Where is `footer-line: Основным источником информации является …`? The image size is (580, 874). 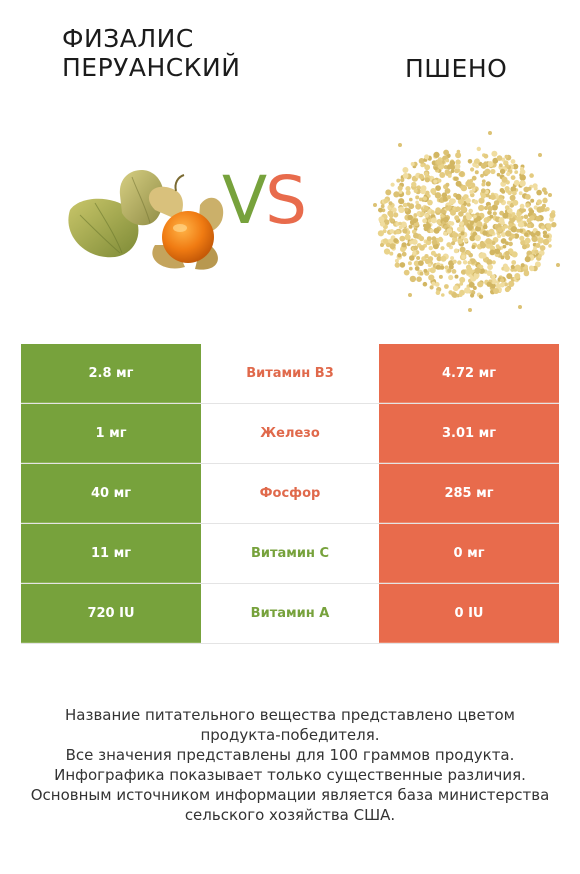 footer-line: Основным источником информации является … is located at coordinates (290, 795).